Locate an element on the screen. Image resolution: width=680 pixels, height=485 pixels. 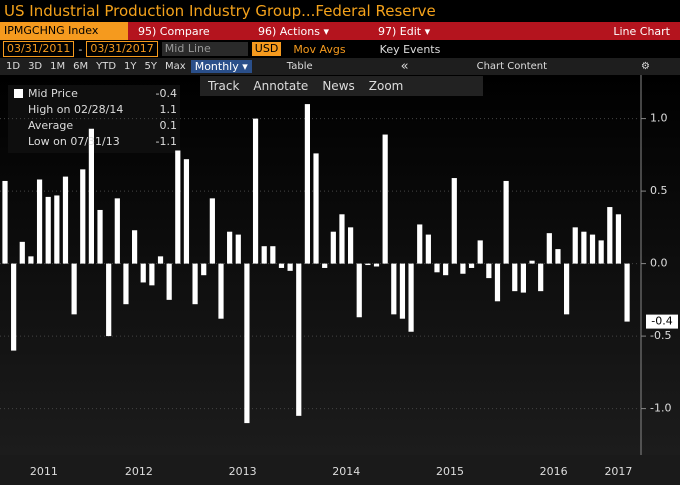
start-date: 03/31/2011 is located at coordinates (39, 49).